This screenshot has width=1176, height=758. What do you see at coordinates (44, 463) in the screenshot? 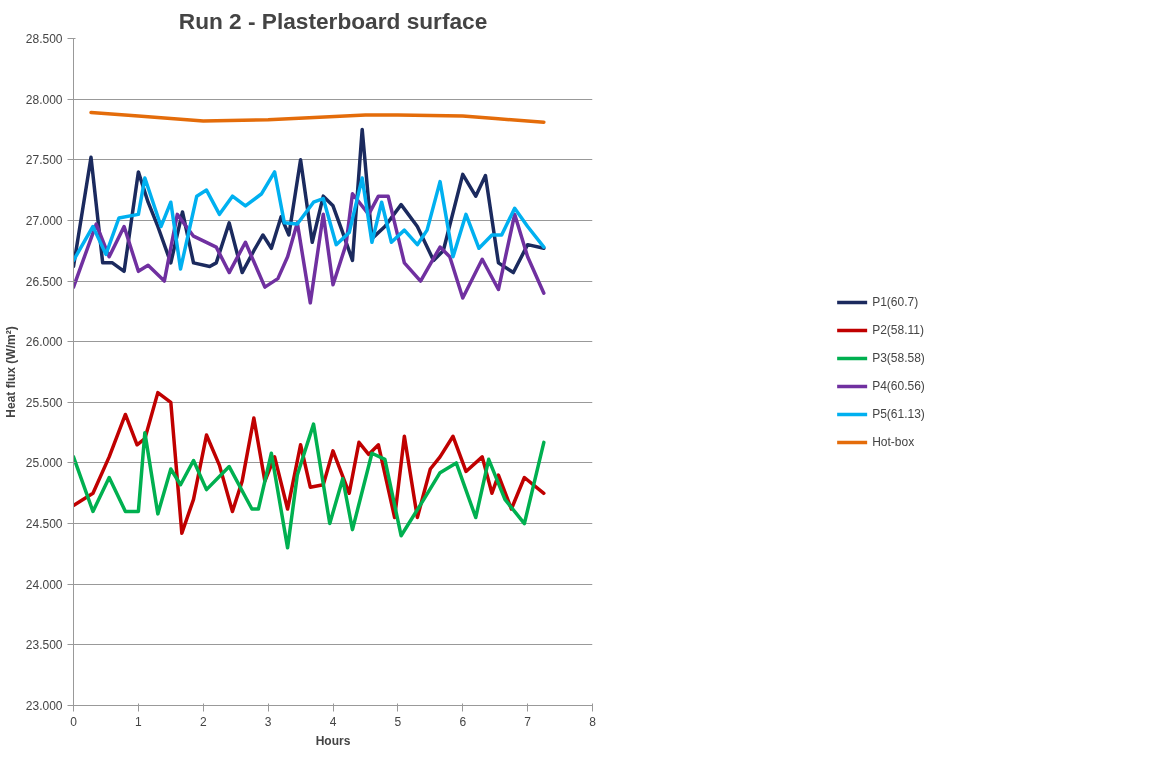
I see `y-tick-label: 25.000` at bounding box center [44, 463].